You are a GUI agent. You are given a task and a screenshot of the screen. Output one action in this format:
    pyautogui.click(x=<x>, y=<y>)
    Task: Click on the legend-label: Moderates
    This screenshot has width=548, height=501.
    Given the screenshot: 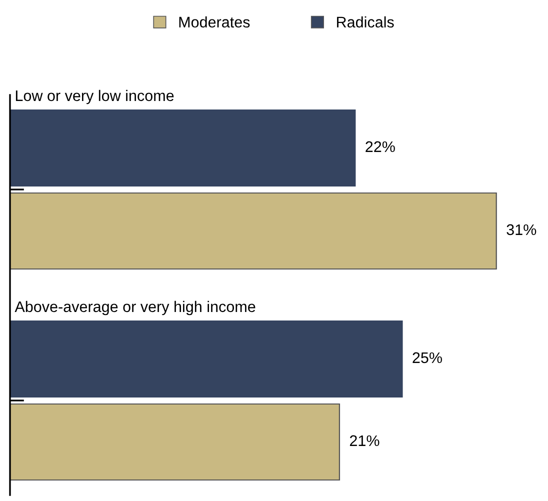 What is the action you would take?
    pyautogui.click(x=214, y=22)
    